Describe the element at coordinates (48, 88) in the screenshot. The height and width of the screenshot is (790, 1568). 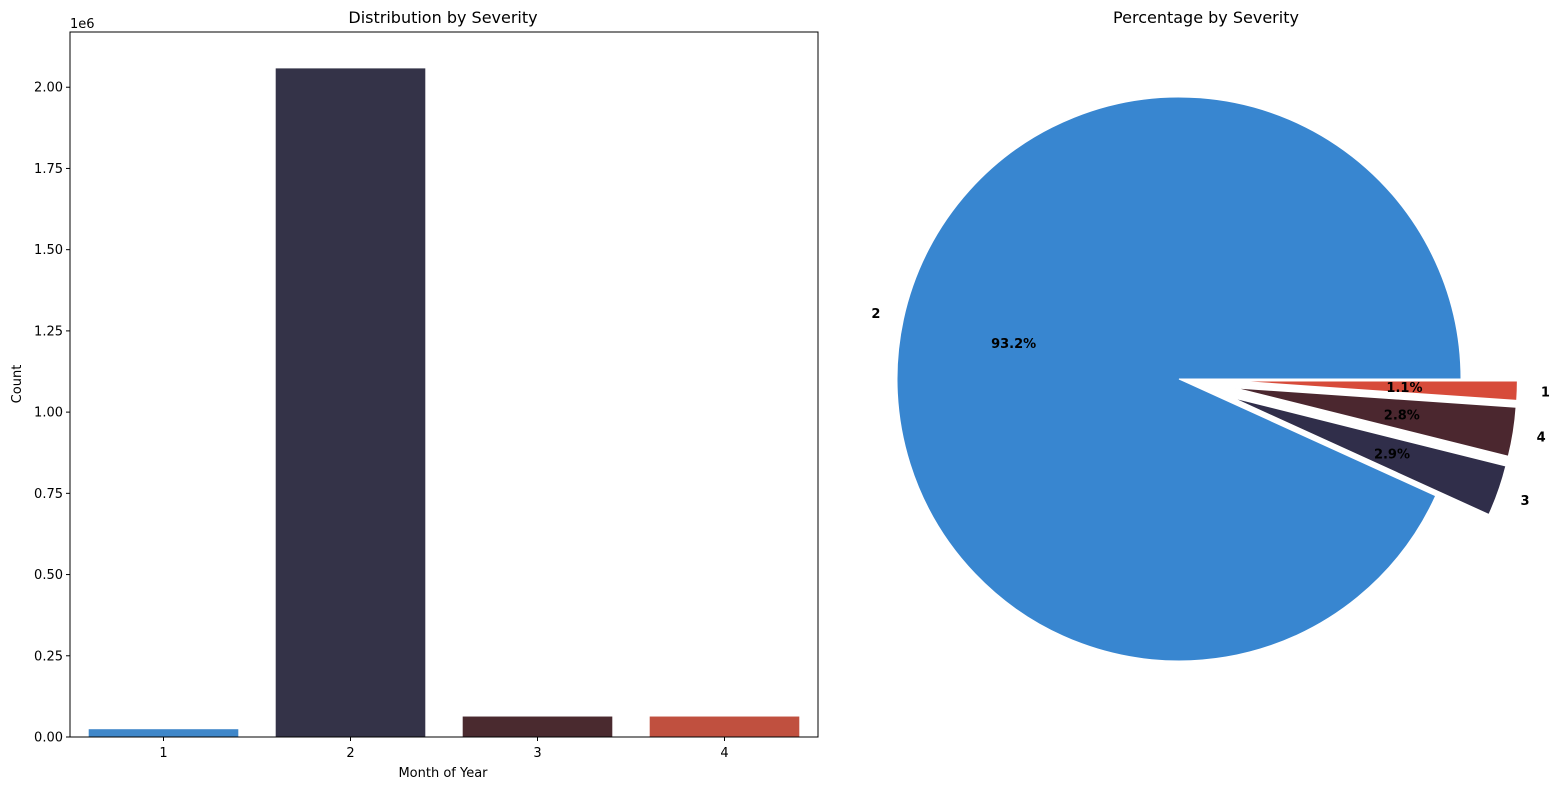
I see `y-tick-label: 2.00` at that location.